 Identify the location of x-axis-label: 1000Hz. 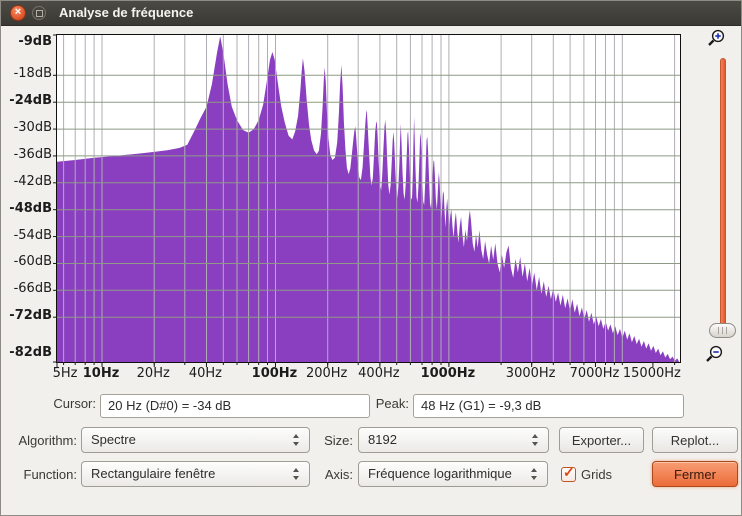
(448, 373).